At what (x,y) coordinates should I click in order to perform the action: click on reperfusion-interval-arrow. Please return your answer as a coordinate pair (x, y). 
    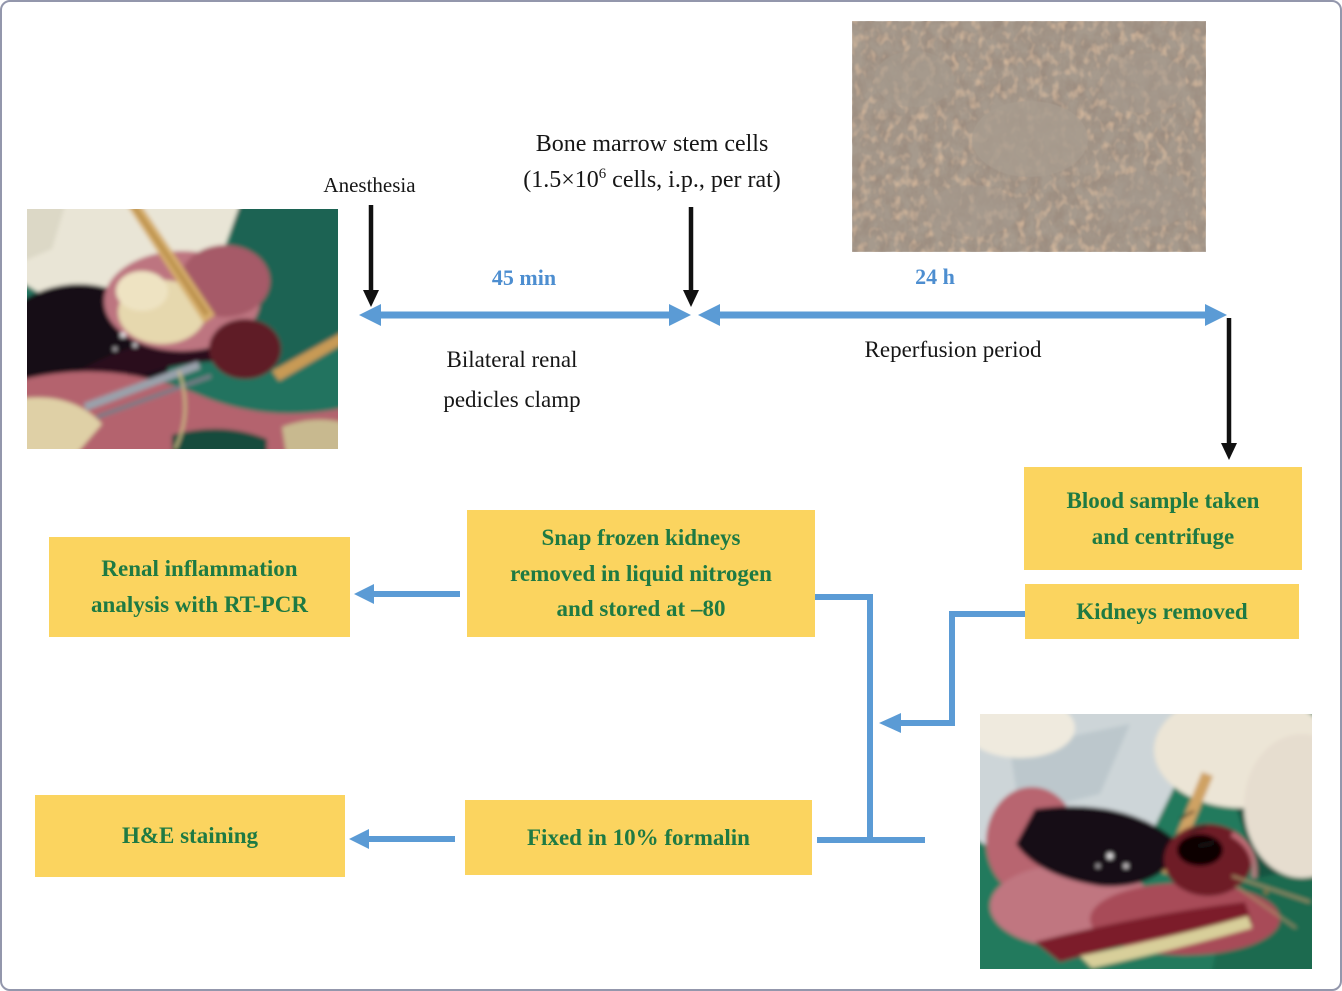
    Looking at the image, I should click on (962, 315).